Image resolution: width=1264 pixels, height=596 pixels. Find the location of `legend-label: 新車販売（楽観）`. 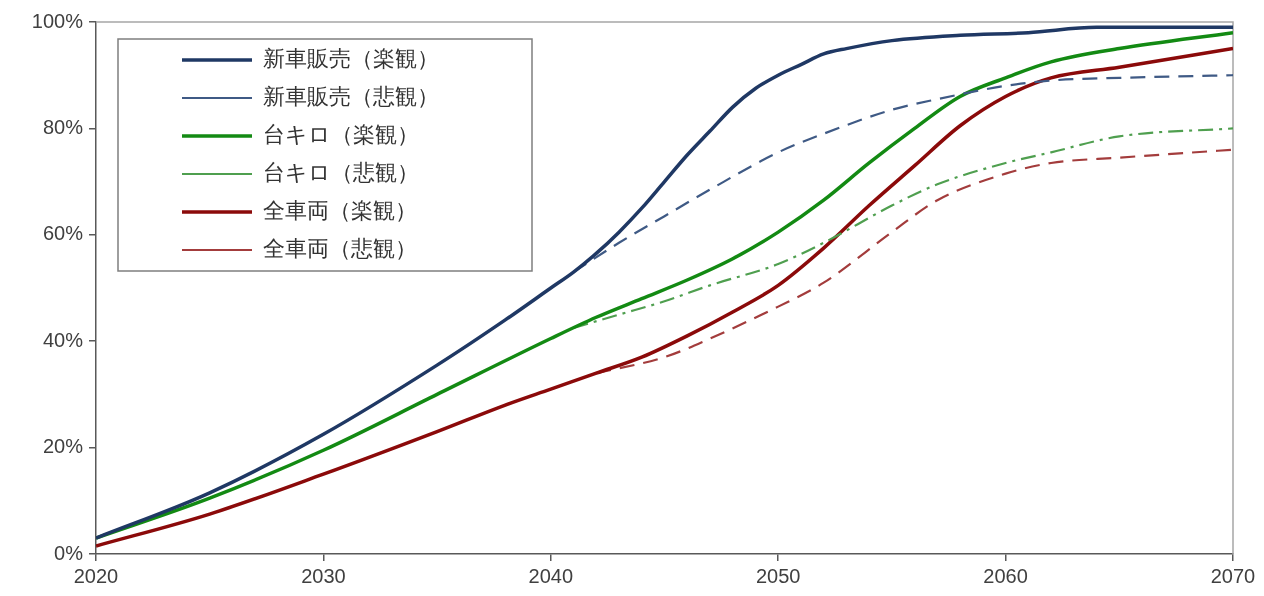

legend-label: 新車販売（楽観） is located at coordinates (351, 59).